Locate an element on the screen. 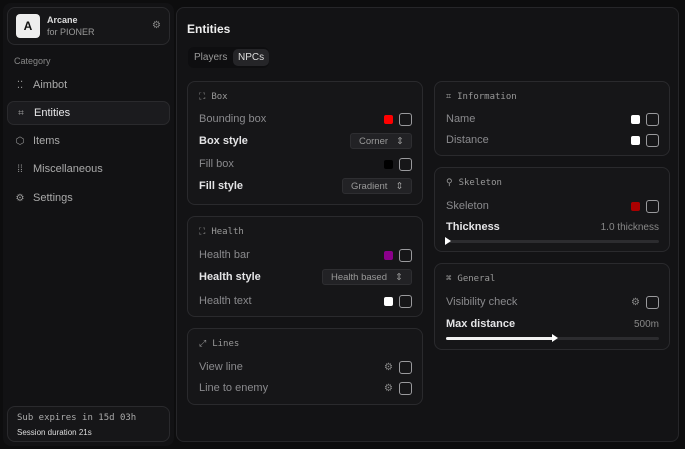  box-style-select: Corner ⇕ is located at coordinates (381, 141).